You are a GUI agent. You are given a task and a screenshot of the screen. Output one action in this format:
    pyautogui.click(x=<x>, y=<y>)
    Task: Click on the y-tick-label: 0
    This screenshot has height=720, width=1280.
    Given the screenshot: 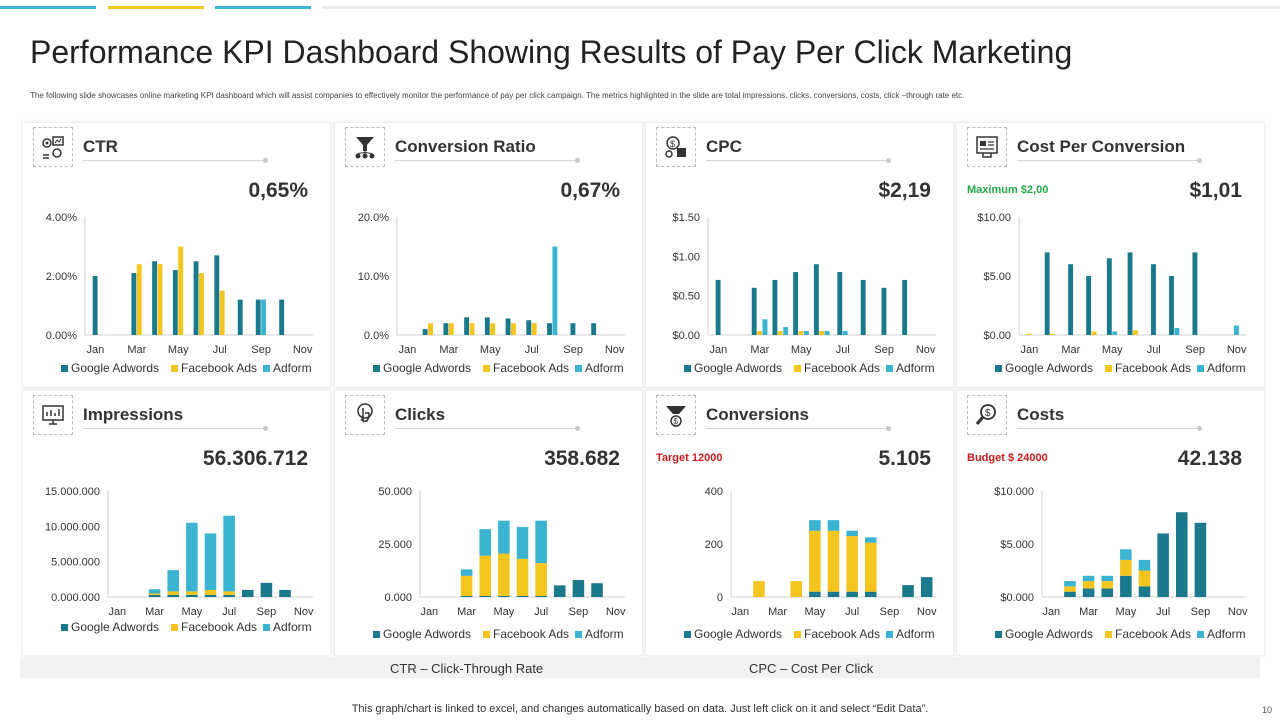 What is the action you would take?
    pyautogui.click(x=720, y=598)
    